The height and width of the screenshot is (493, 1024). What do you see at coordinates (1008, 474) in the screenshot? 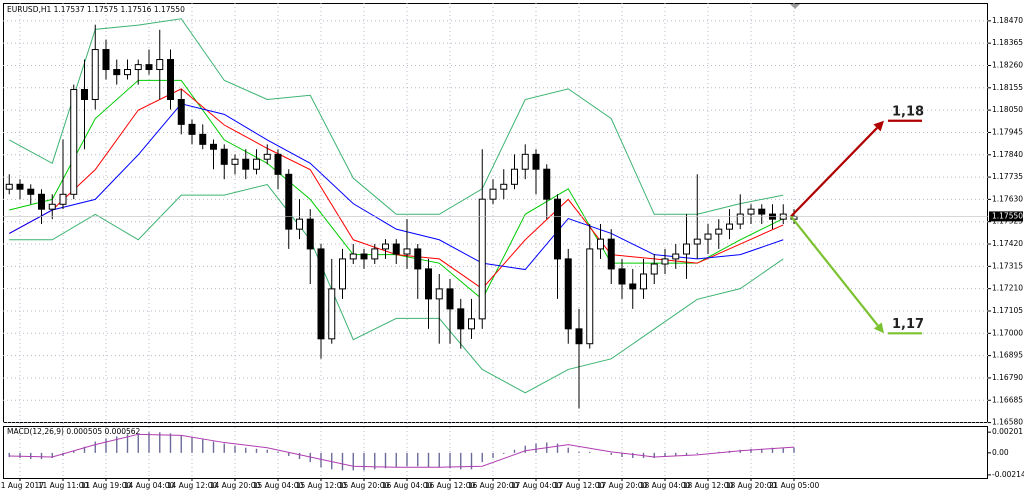
I see `y-tick-label: -0.00214` at bounding box center [1008, 474].